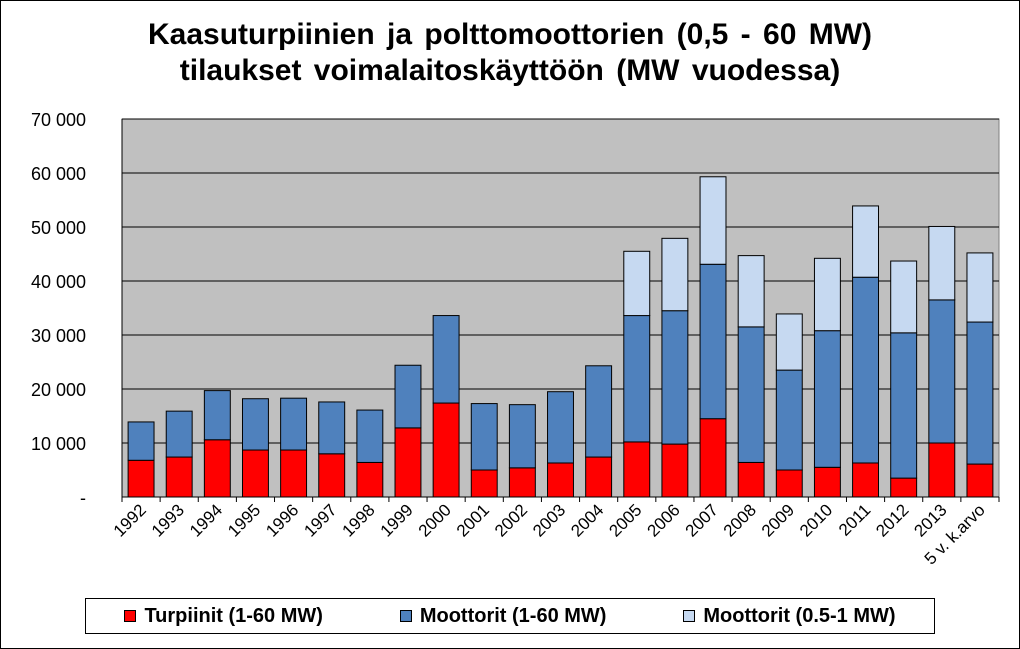 The image size is (1020, 649). I want to click on x-tick-label: 1994, so click(206, 520).